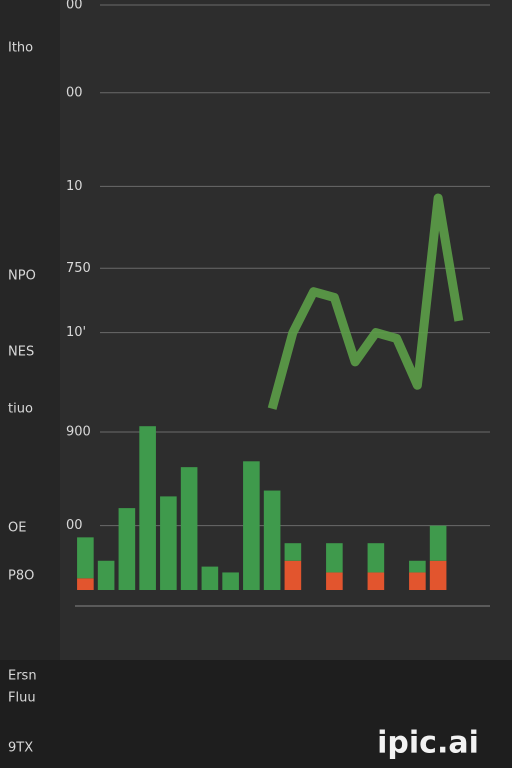 Image resolution: width=512 pixels, height=768 pixels. Describe the element at coordinates (17, 528) in the screenshot. I see `side-label: OE` at that location.